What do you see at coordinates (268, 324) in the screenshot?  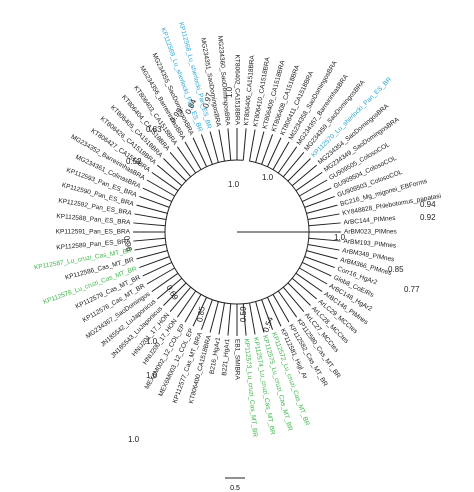 I see `support-value: 0.54` at bounding box center [268, 324].